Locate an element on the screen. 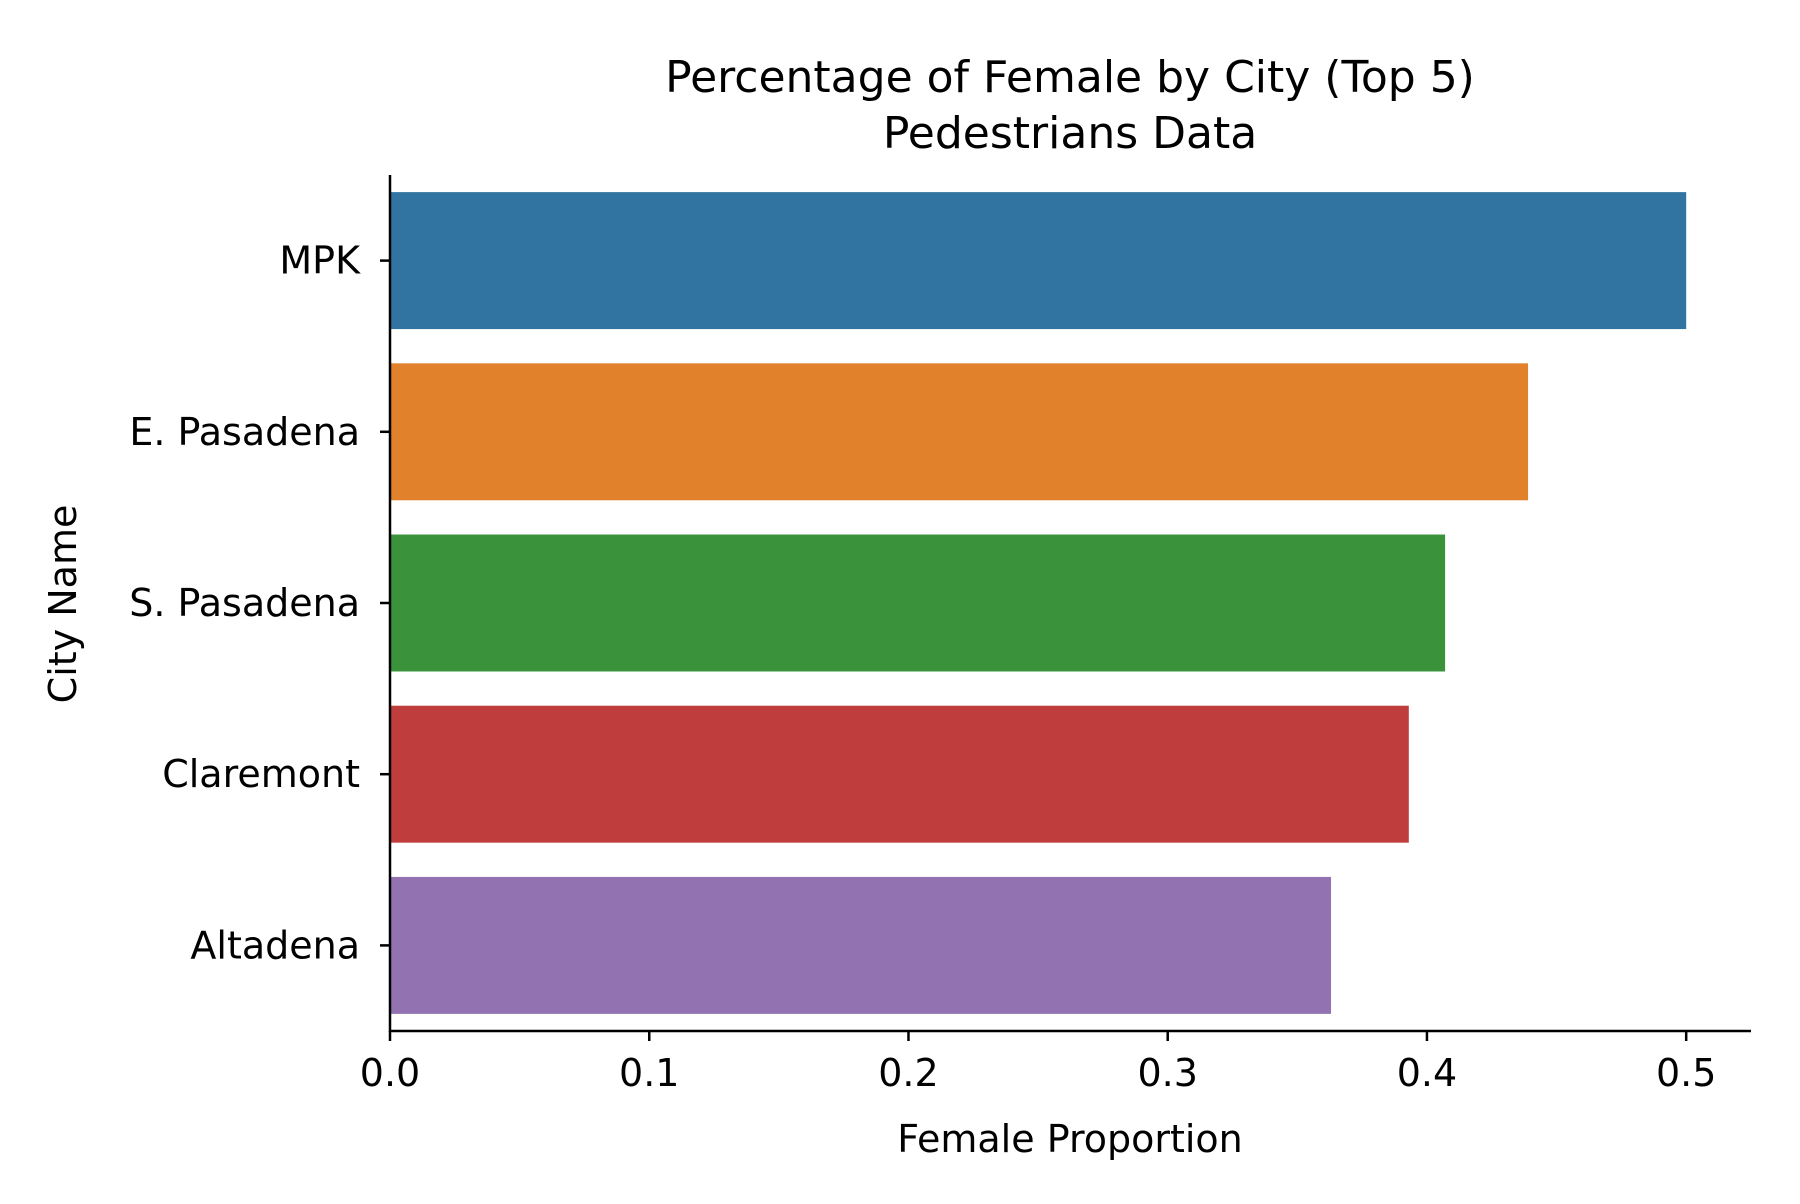  x-tick-label: 0.4 is located at coordinates (1427, 1073).